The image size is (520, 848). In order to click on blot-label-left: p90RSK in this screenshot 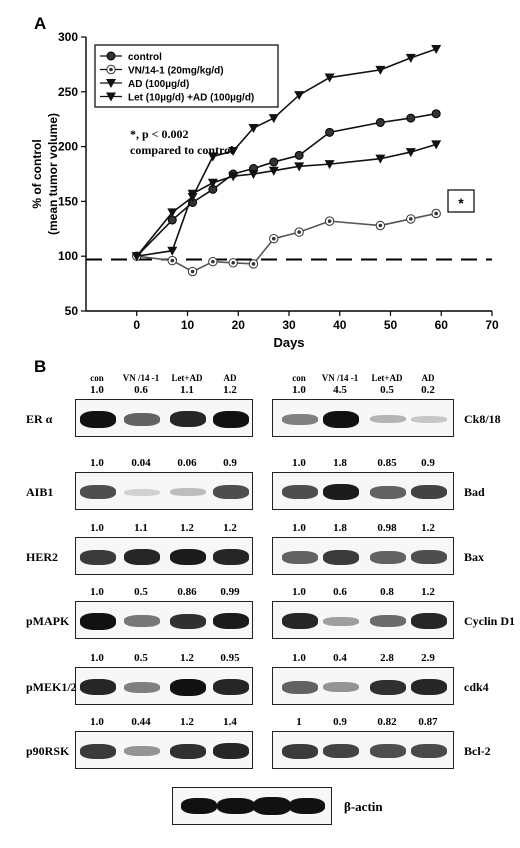, I will do `click(48, 751)`.